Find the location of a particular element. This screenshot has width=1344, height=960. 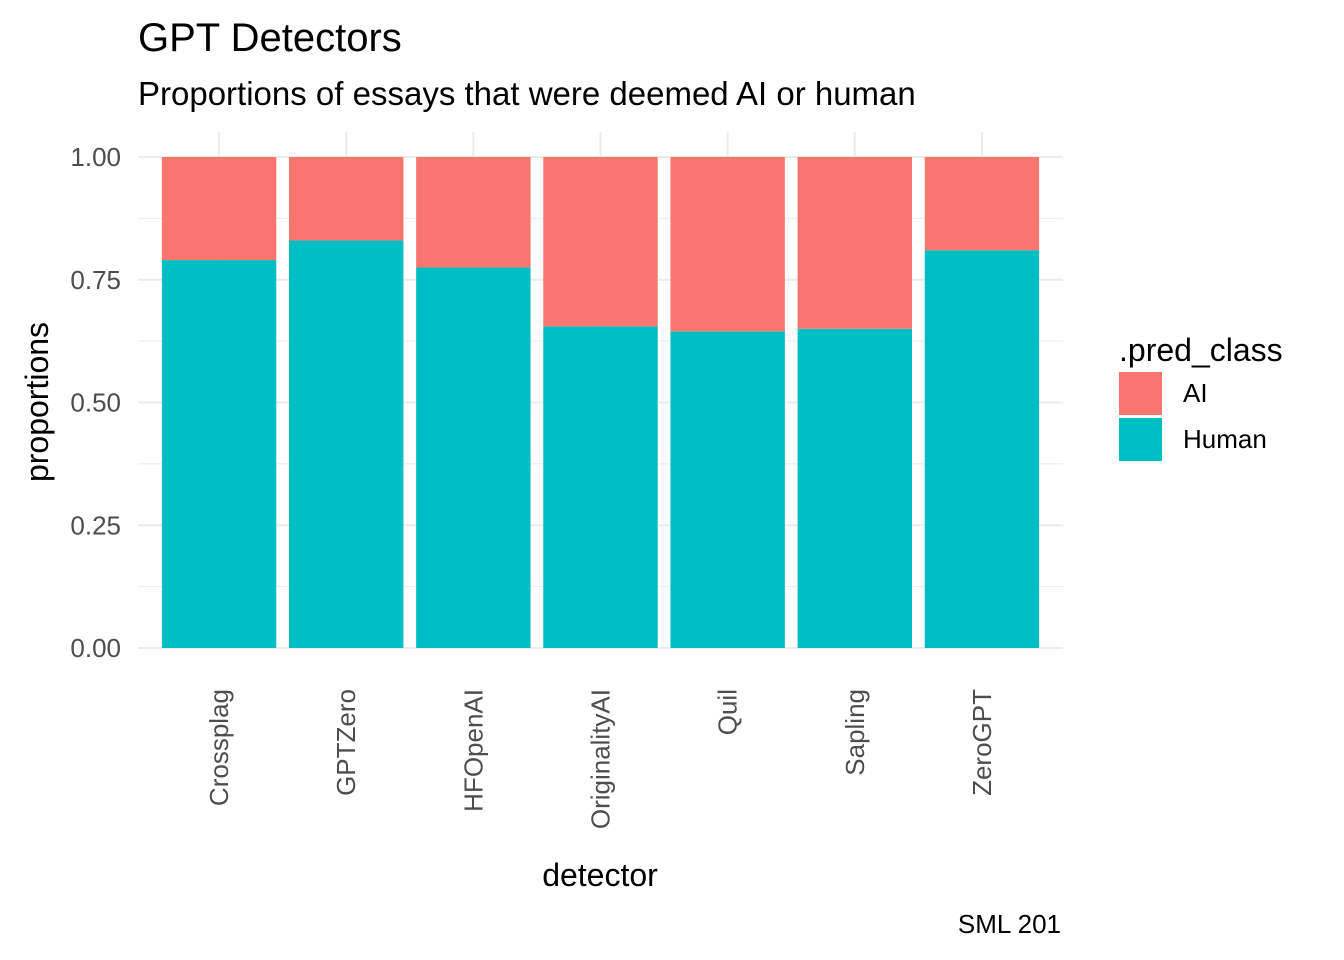

legend-item-human: Human is located at coordinates (1201, 439).